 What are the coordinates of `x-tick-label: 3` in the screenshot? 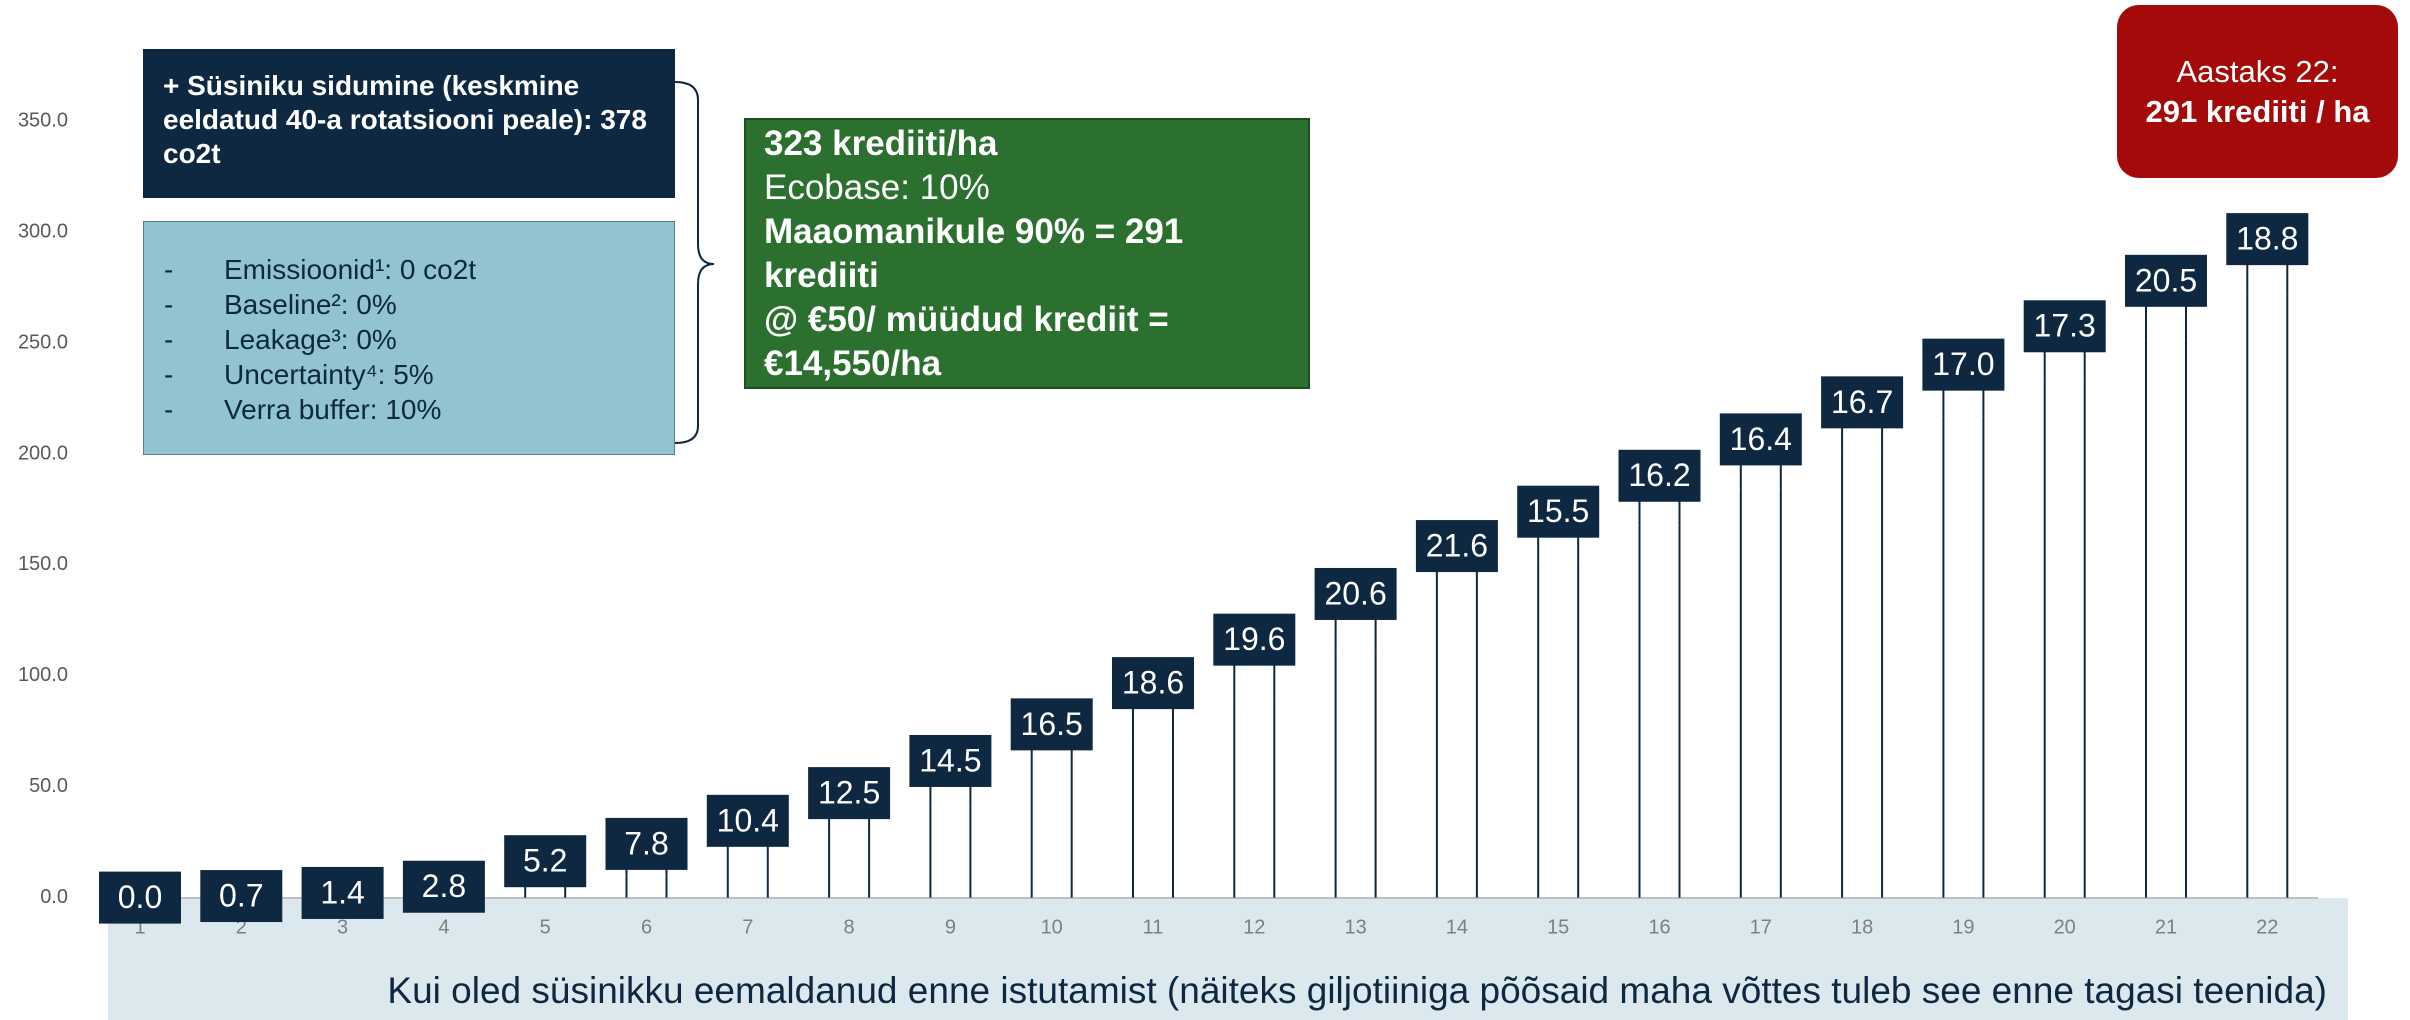 It's located at (342, 927).